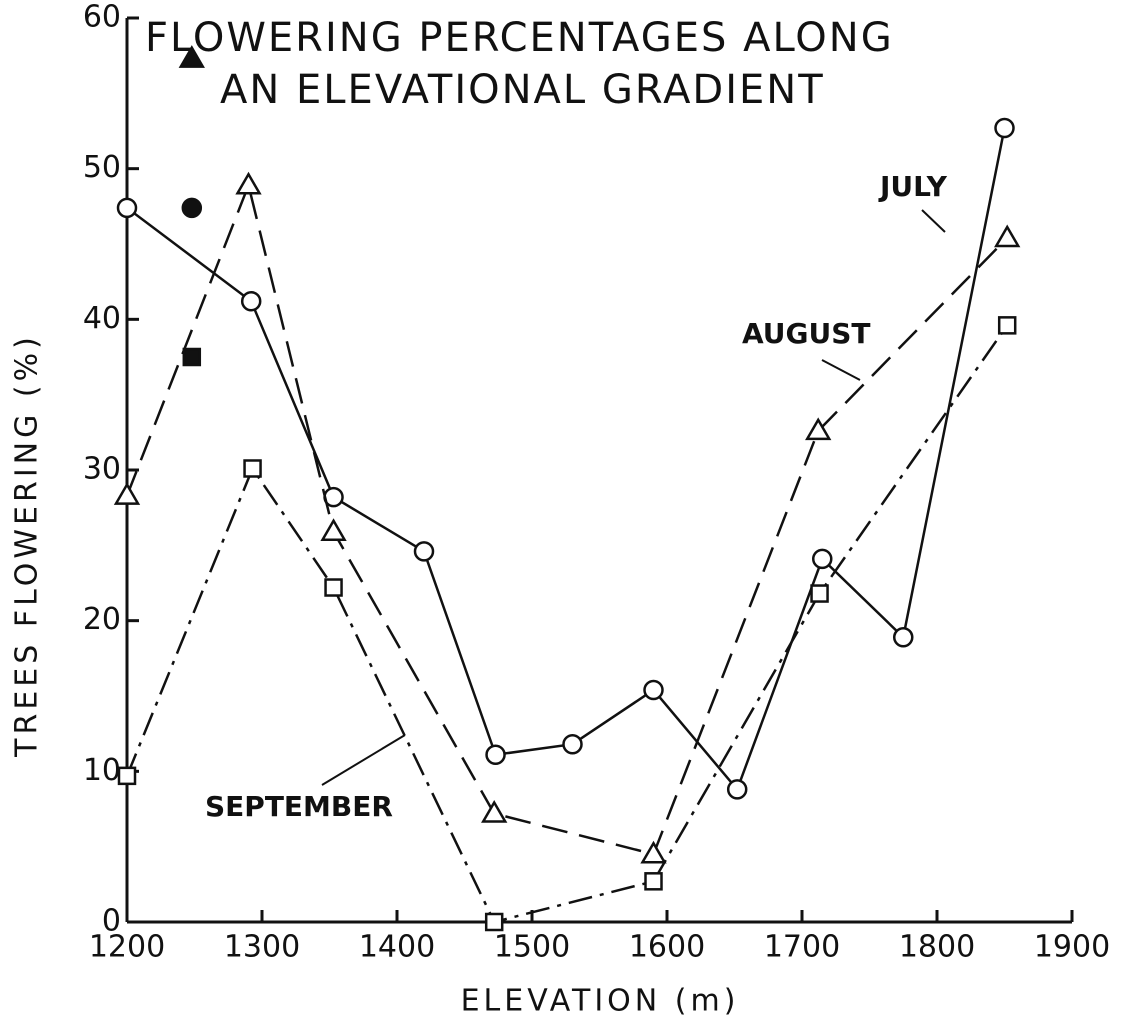 This screenshot has width=1124, height=1025. I want to click on y-tick-label: 30, so click(102, 469).